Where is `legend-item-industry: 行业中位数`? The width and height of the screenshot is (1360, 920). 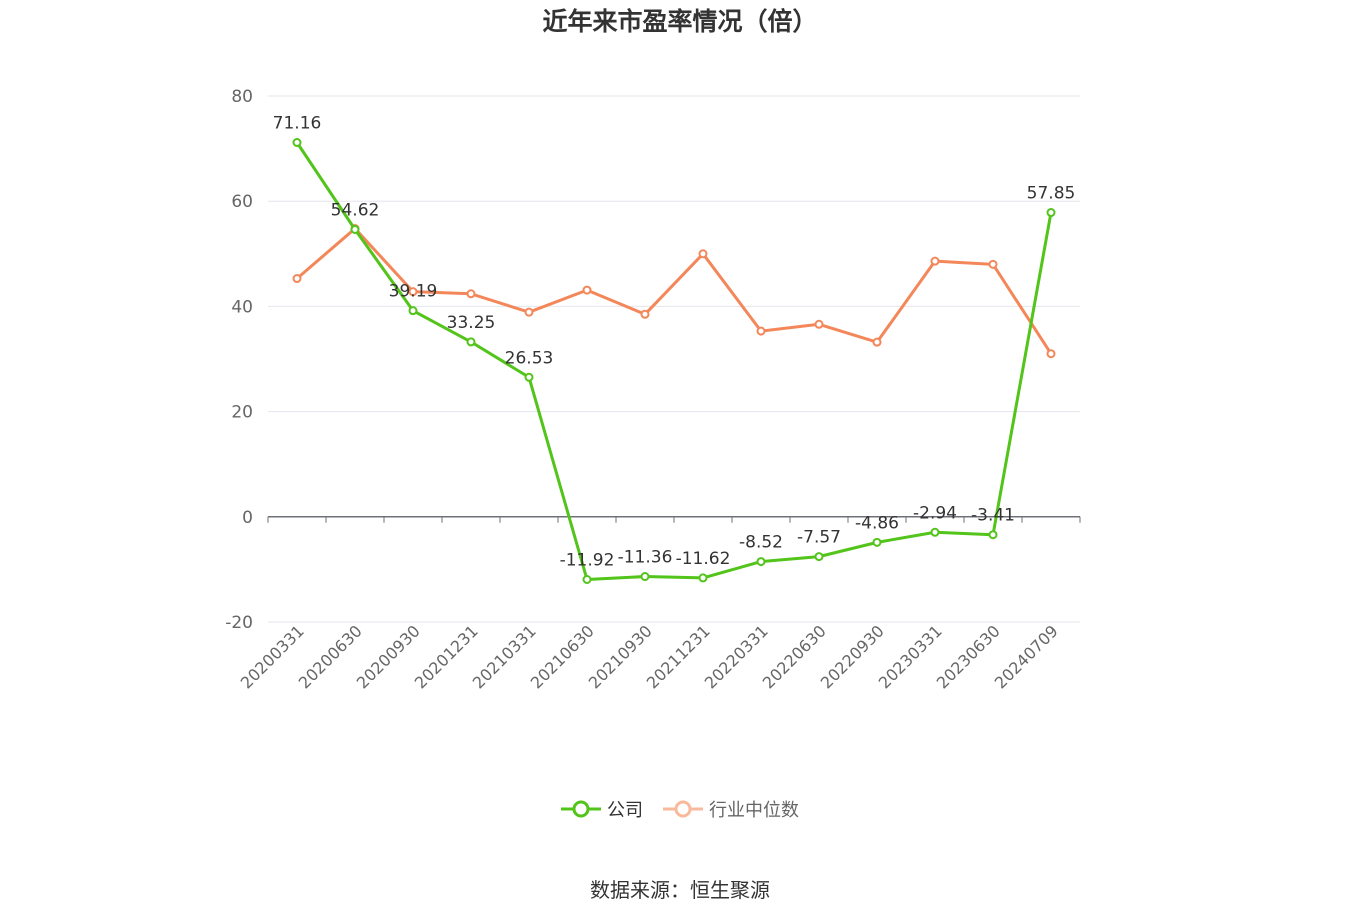
legend-item-industry: 行业中位数 is located at coordinates (731, 809).